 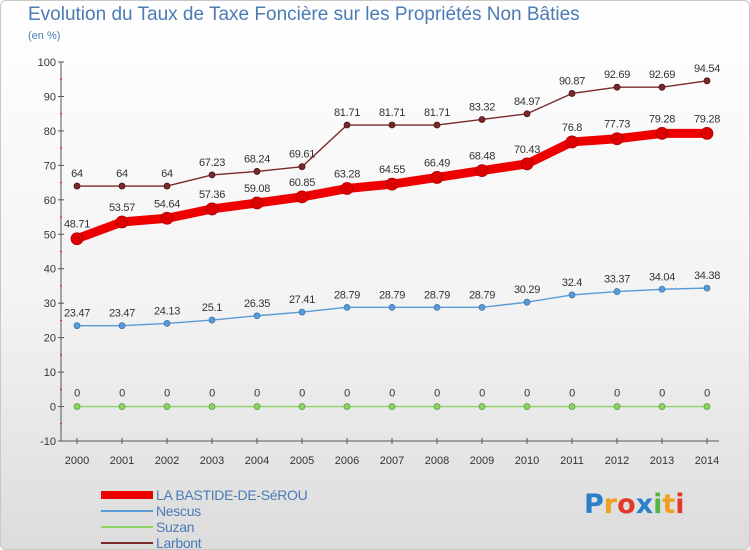 What do you see at coordinates (53, 408) in the screenshot?
I see `y-tick-label: 0` at bounding box center [53, 408].